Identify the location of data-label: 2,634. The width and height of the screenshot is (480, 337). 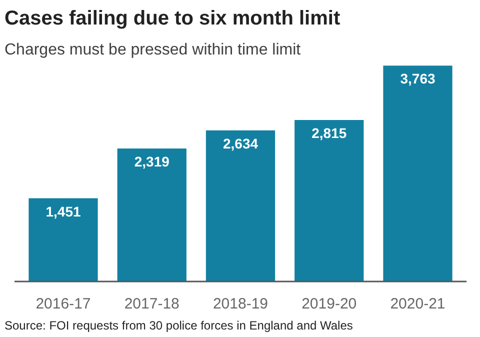
(240, 143).